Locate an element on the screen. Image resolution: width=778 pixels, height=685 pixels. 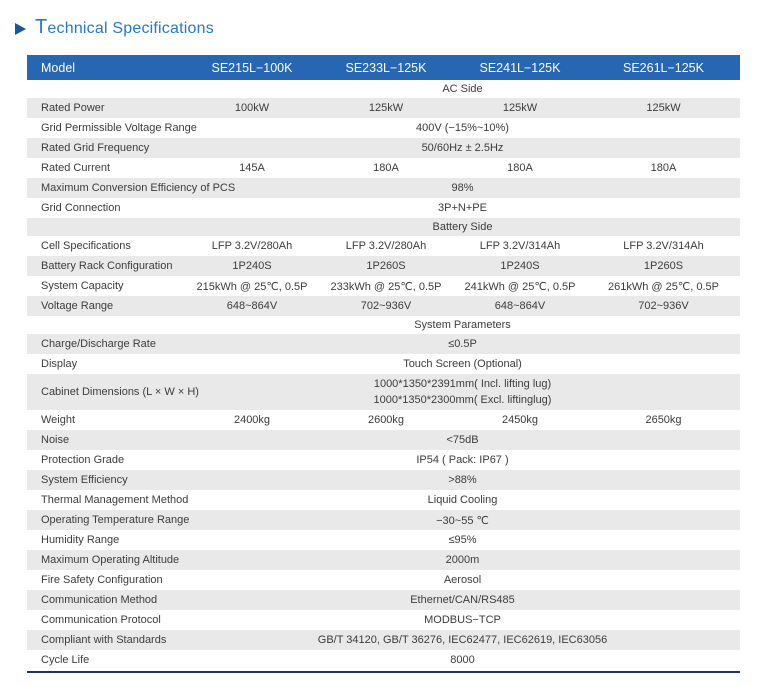
section-title: Battery Side is located at coordinates (462, 227).